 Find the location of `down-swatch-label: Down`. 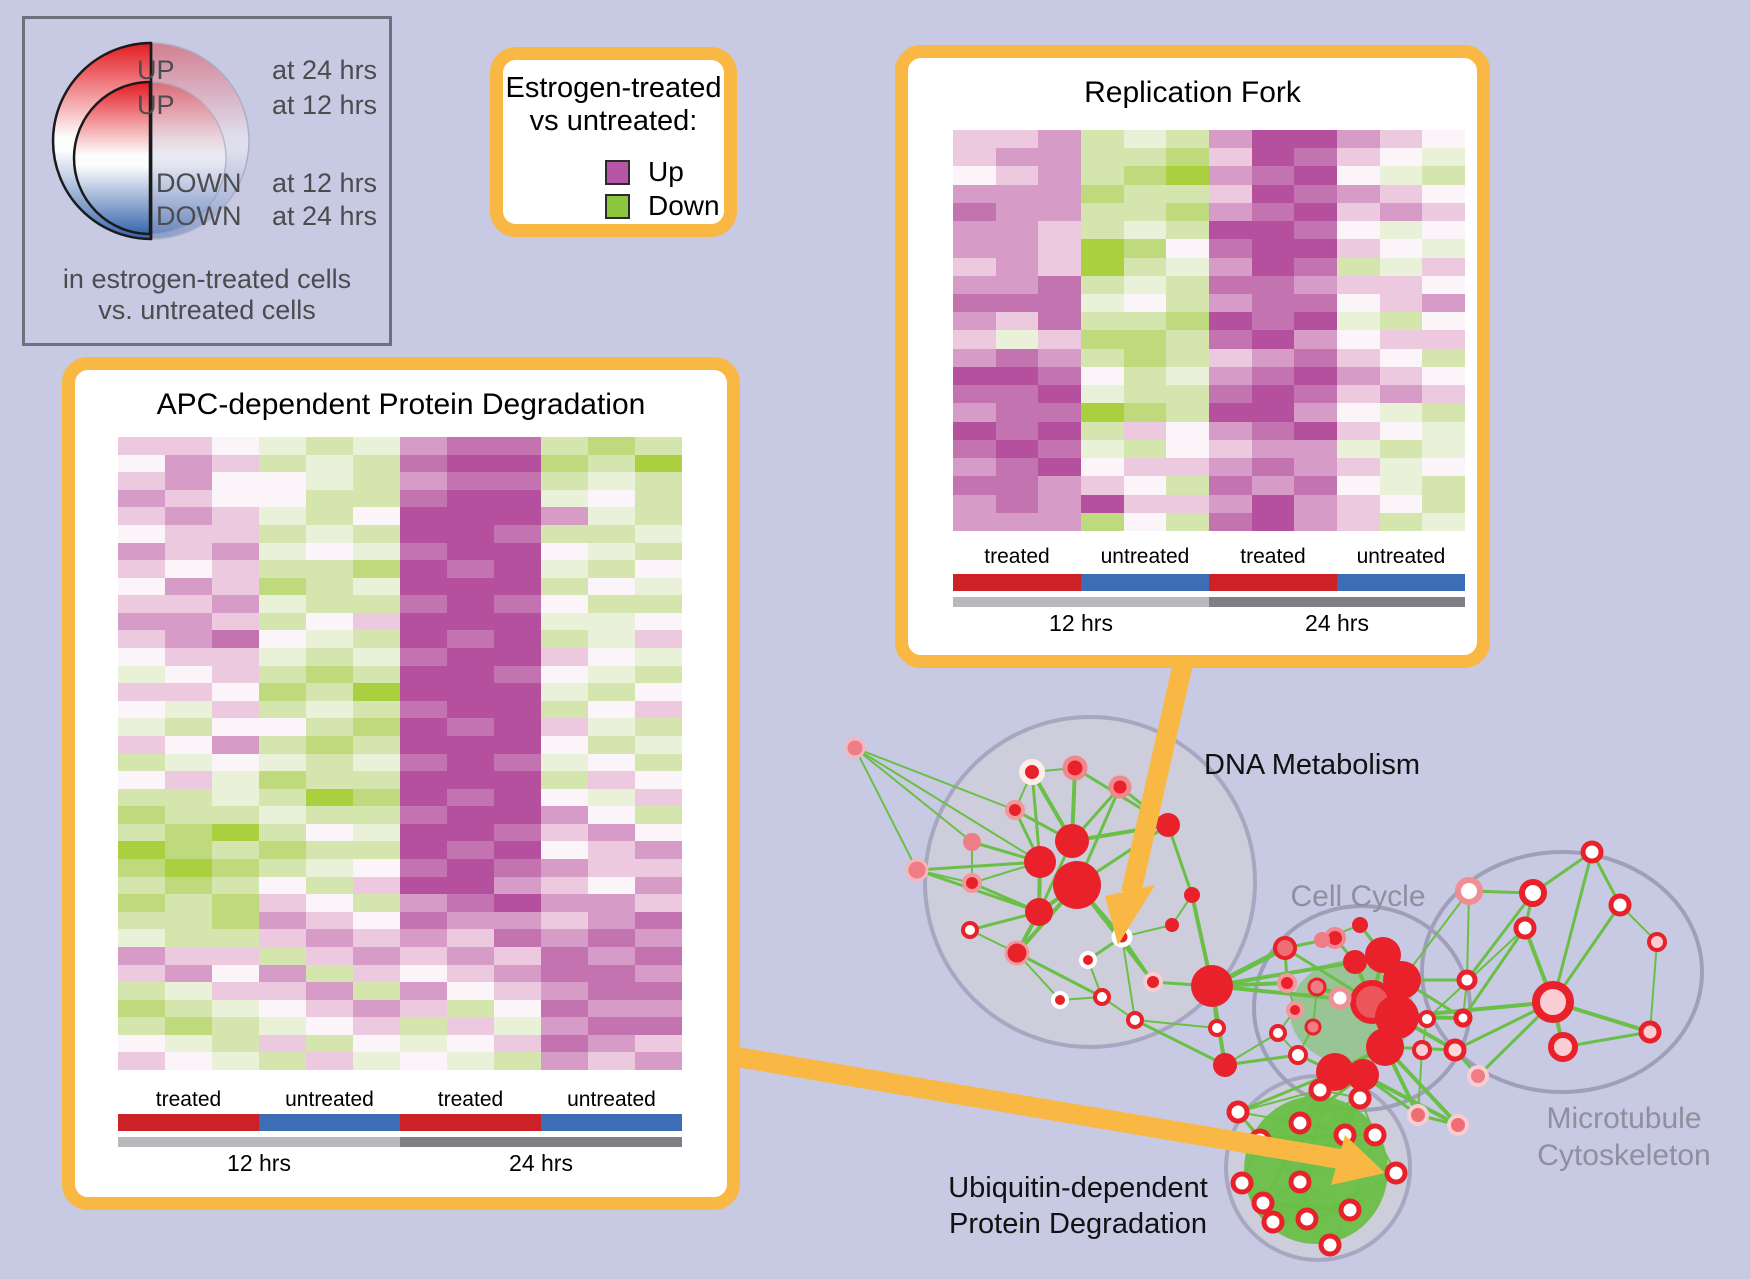

down-swatch-label: Down is located at coordinates (684, 205).